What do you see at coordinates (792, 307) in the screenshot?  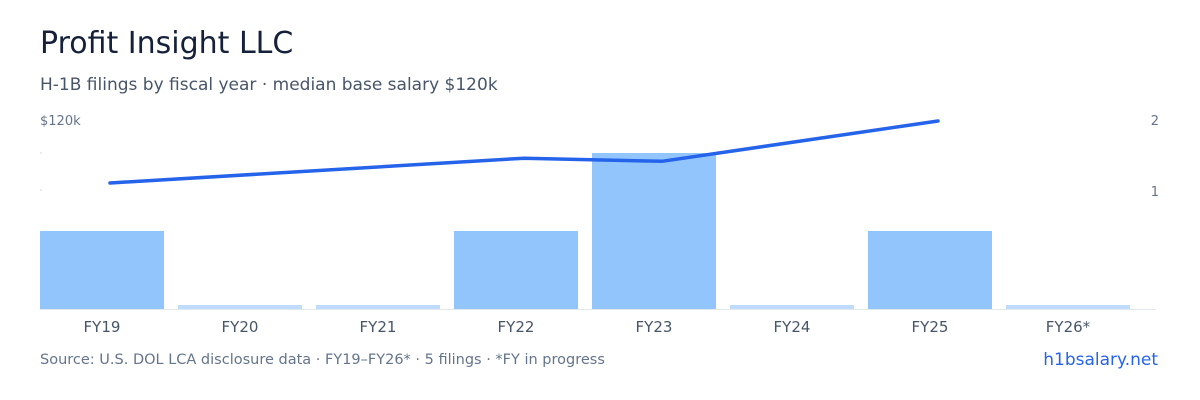 I see `bar-fy24` at bounding box center [792, 307].